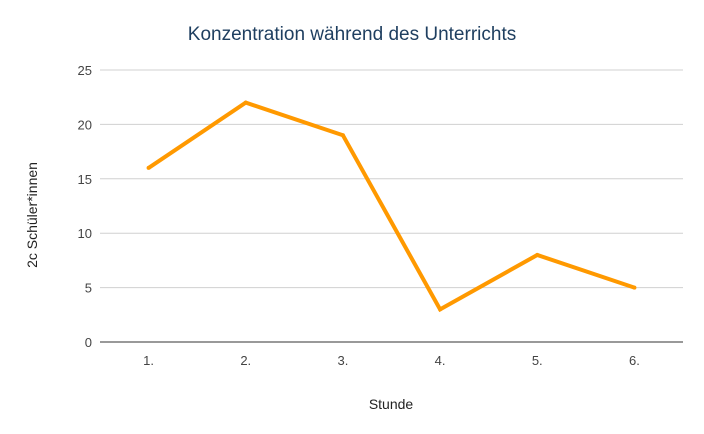  Describe the element at coordinates (88, 342) in the screenshot. I see `y-tick-label: 0` at that location.